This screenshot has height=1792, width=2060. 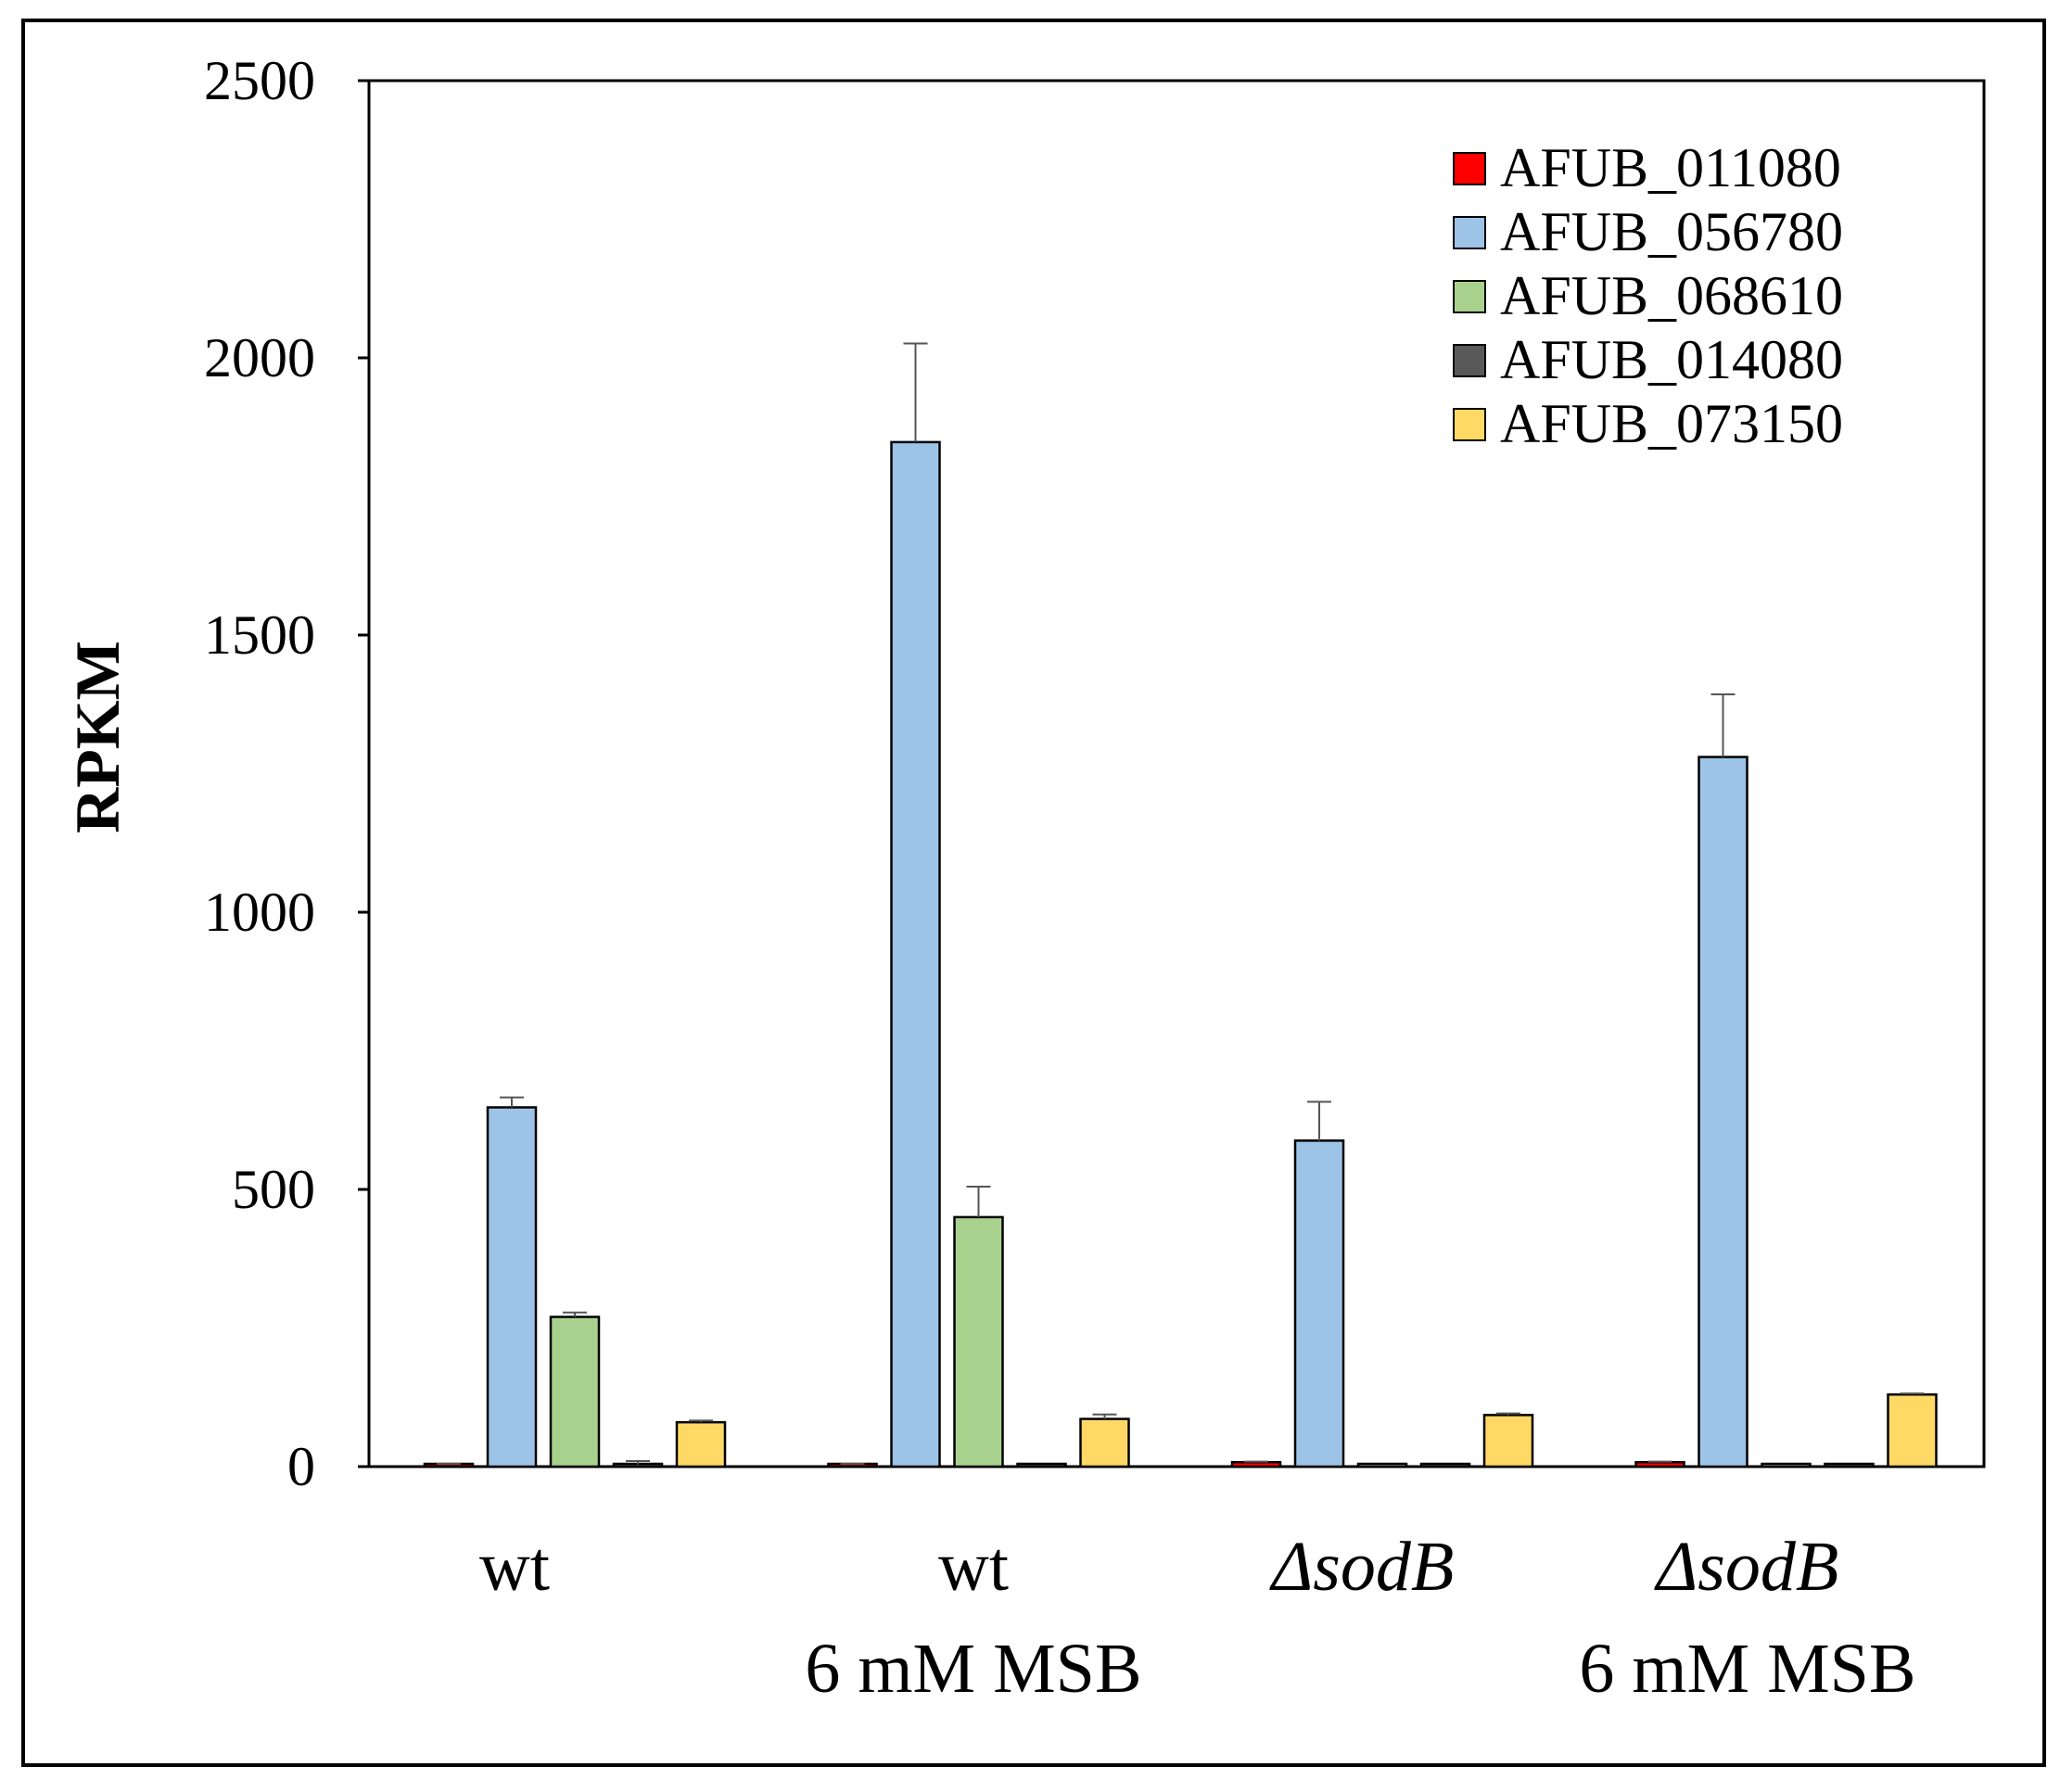 I want to click on y-axis: 0 500 1000 1500 2000 2500, so click(x=286, y=774).